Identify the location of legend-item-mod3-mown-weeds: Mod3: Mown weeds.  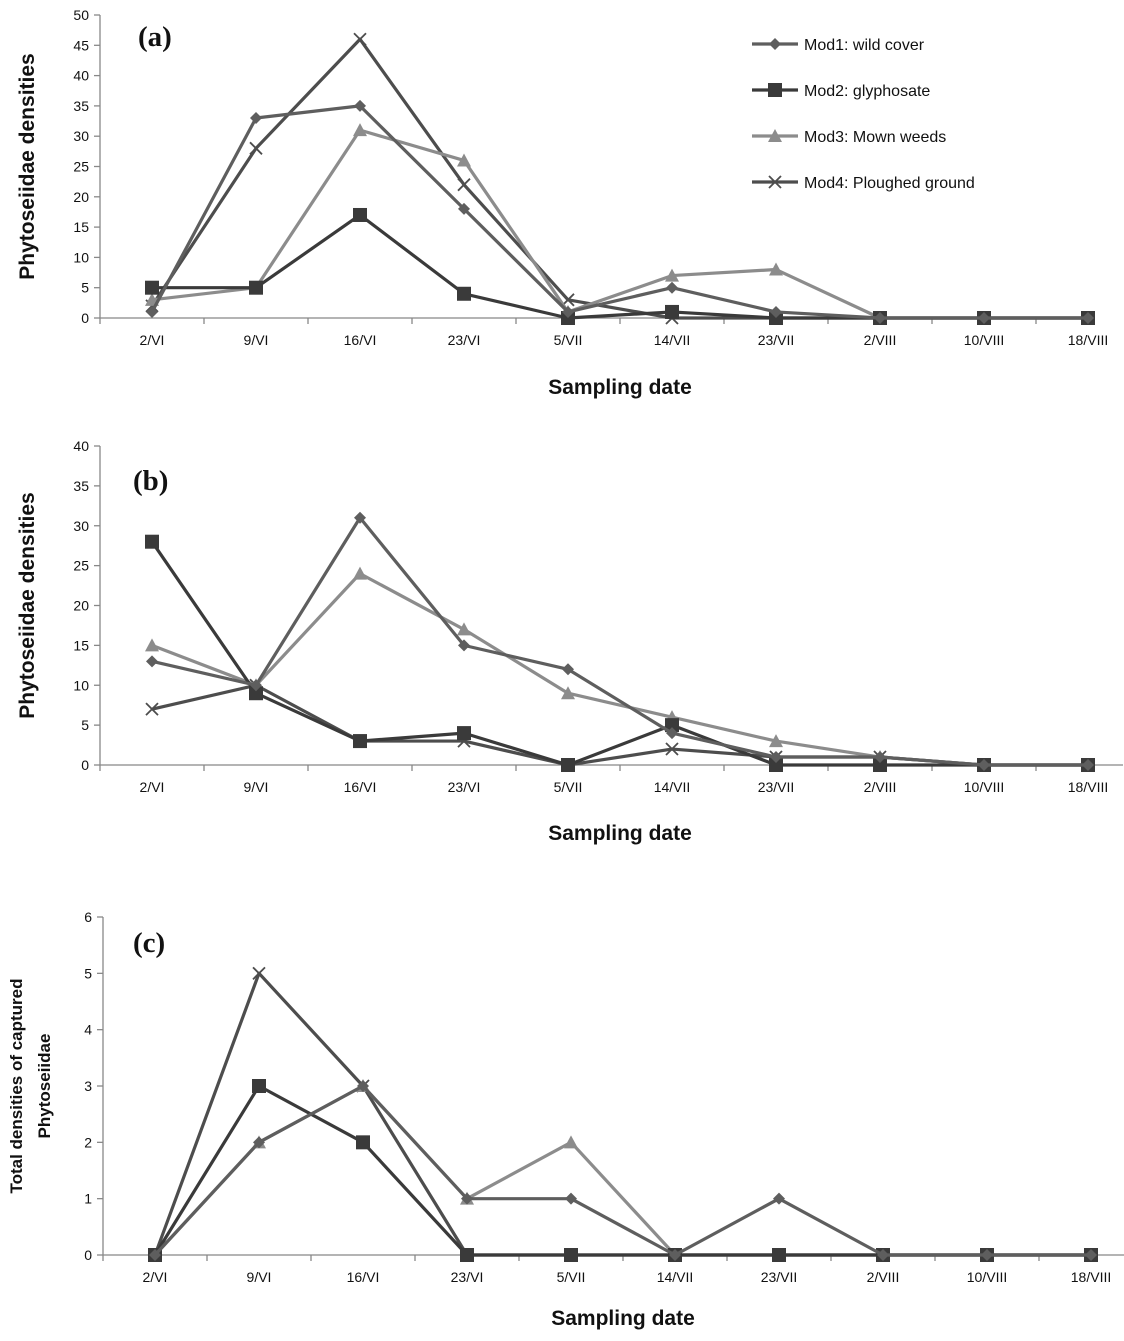
(849, 137).